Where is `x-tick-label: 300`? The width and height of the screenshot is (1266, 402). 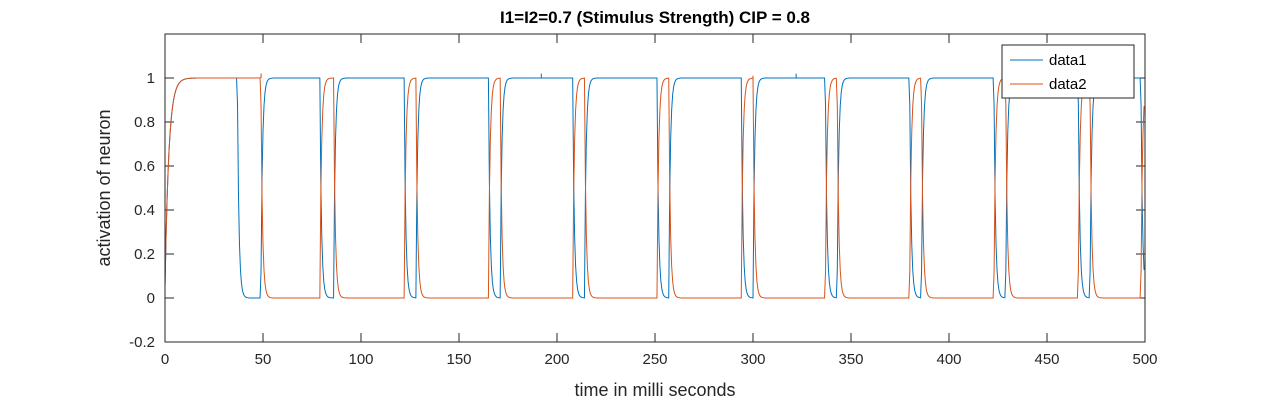
x-tick-label: 300 is located at coordinates (752, 359).